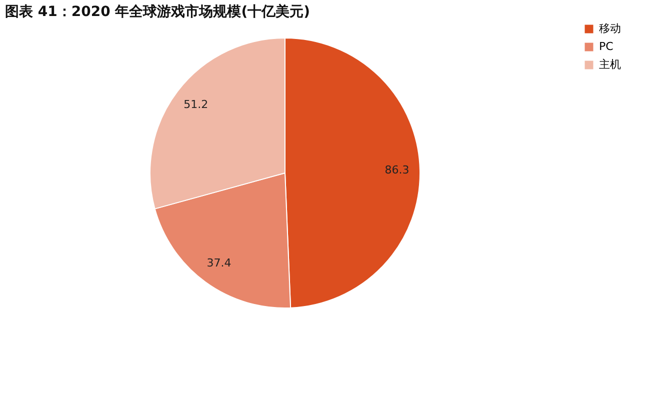 This screenshot has width=649, height=410. I want to click on chart-title: 图表 41：2020 年全球游戏市场规模(十亿美元), so click(157, 11).